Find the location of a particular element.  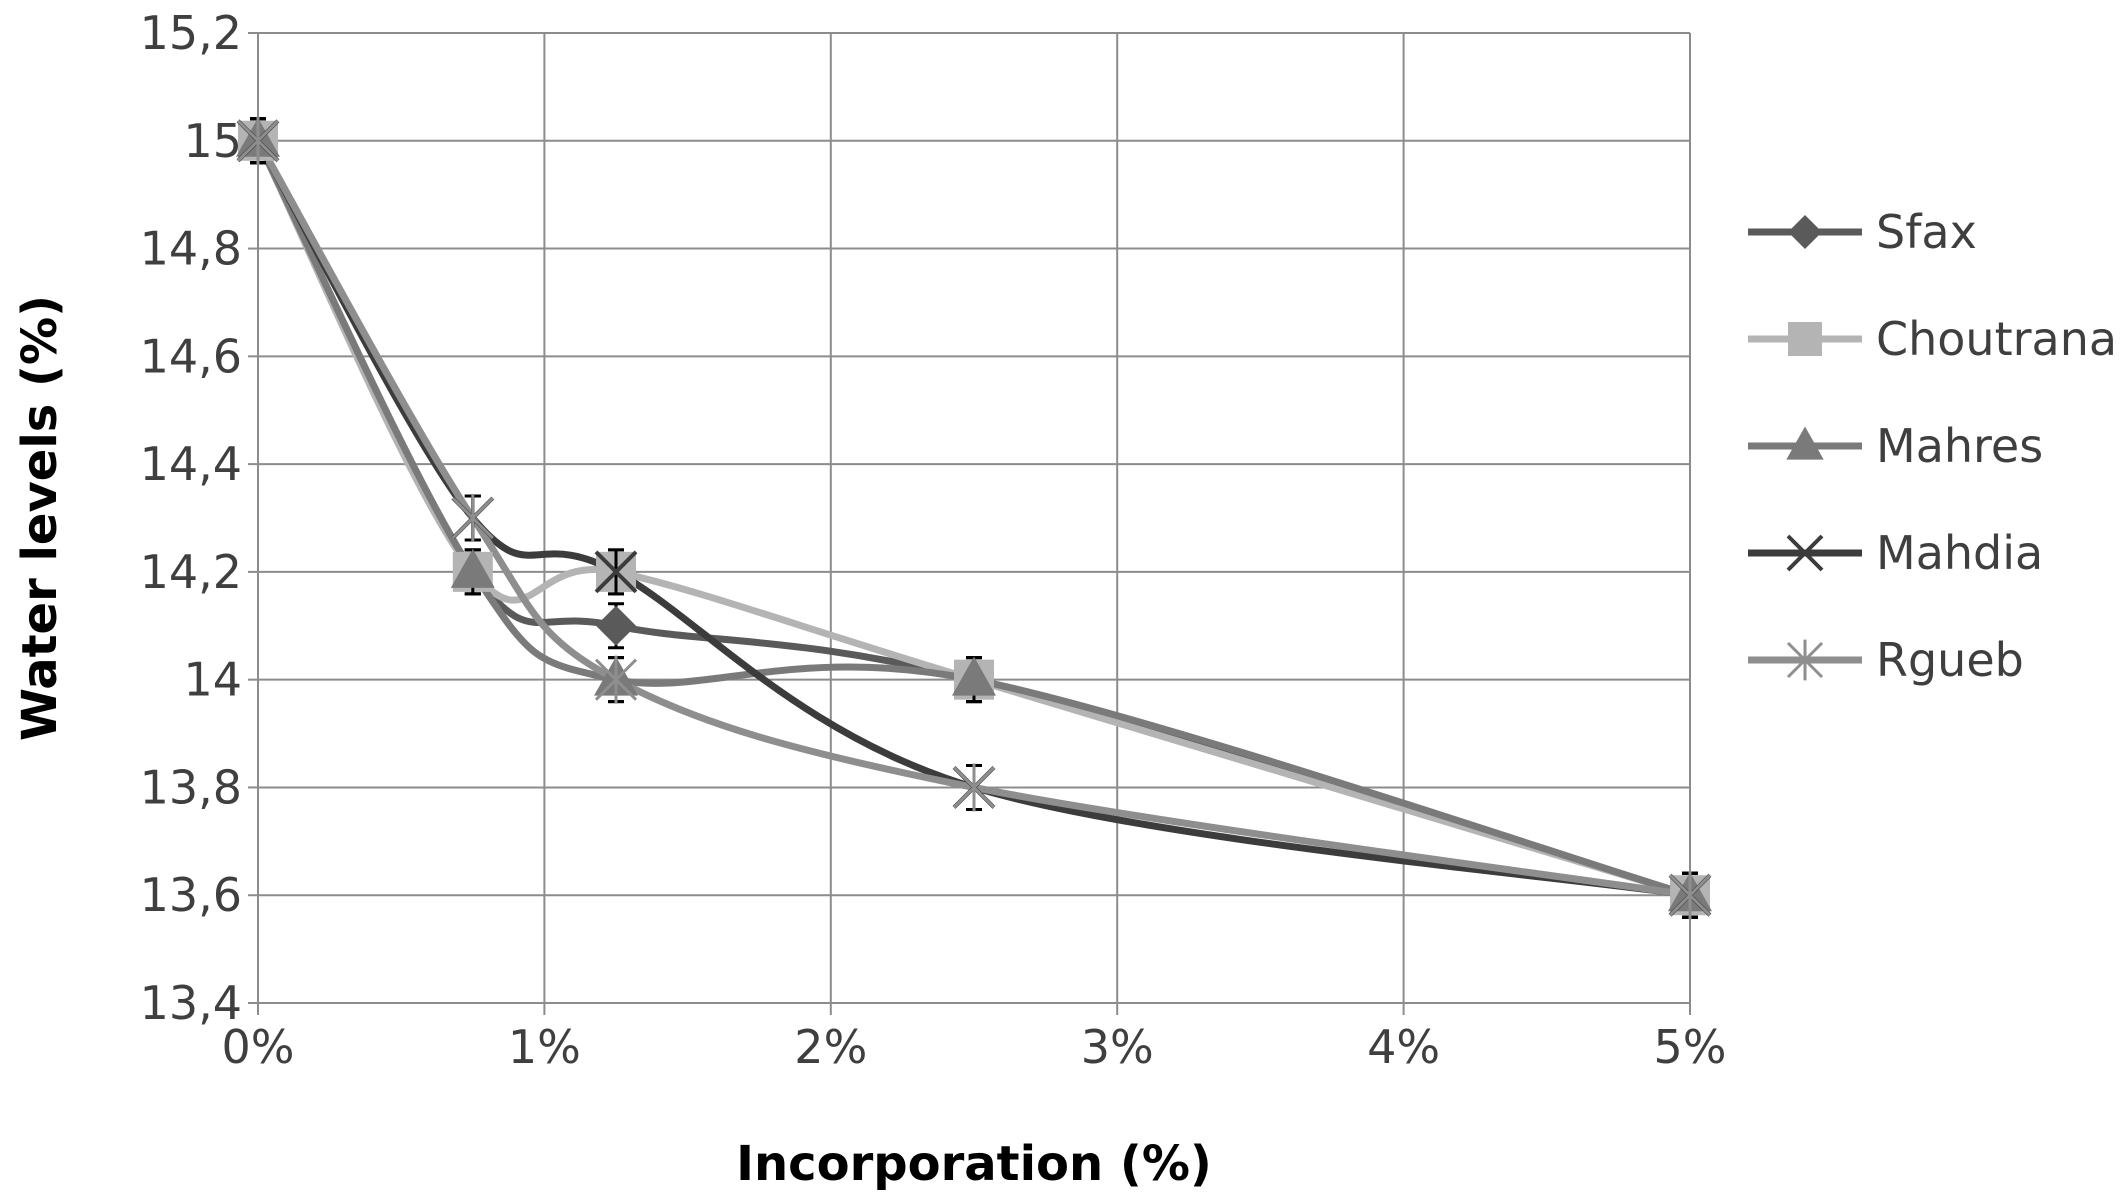

legend-marker-choutrana is located at coordinates (1805, 339).